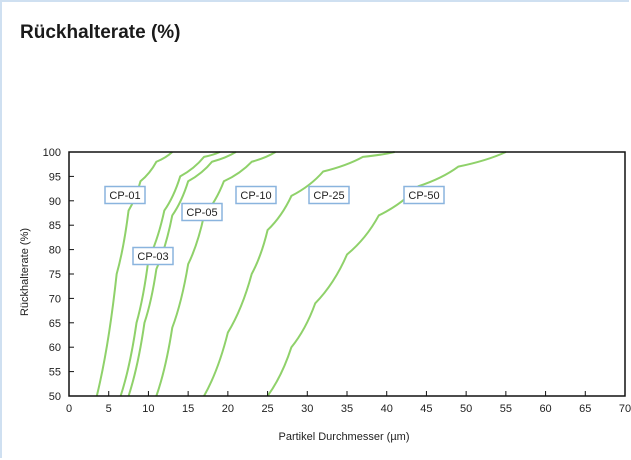 This screenshot has width=631, height=460. I want to click on svg-text: CP-50, so click(423, 196).